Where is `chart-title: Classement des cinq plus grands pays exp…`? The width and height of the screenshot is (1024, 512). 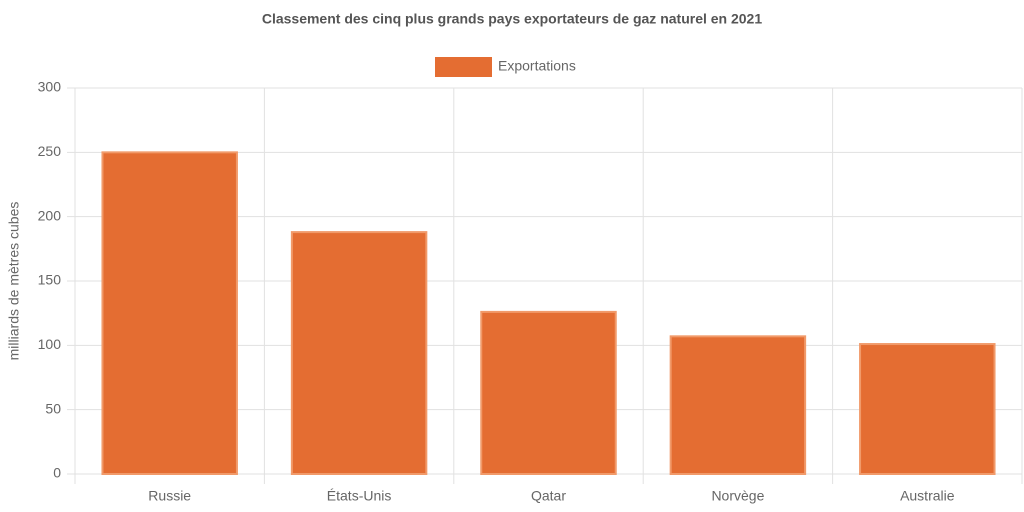 chart-title: Classement des cinq plus grands pays exp… is located at coordinates (512, 19).